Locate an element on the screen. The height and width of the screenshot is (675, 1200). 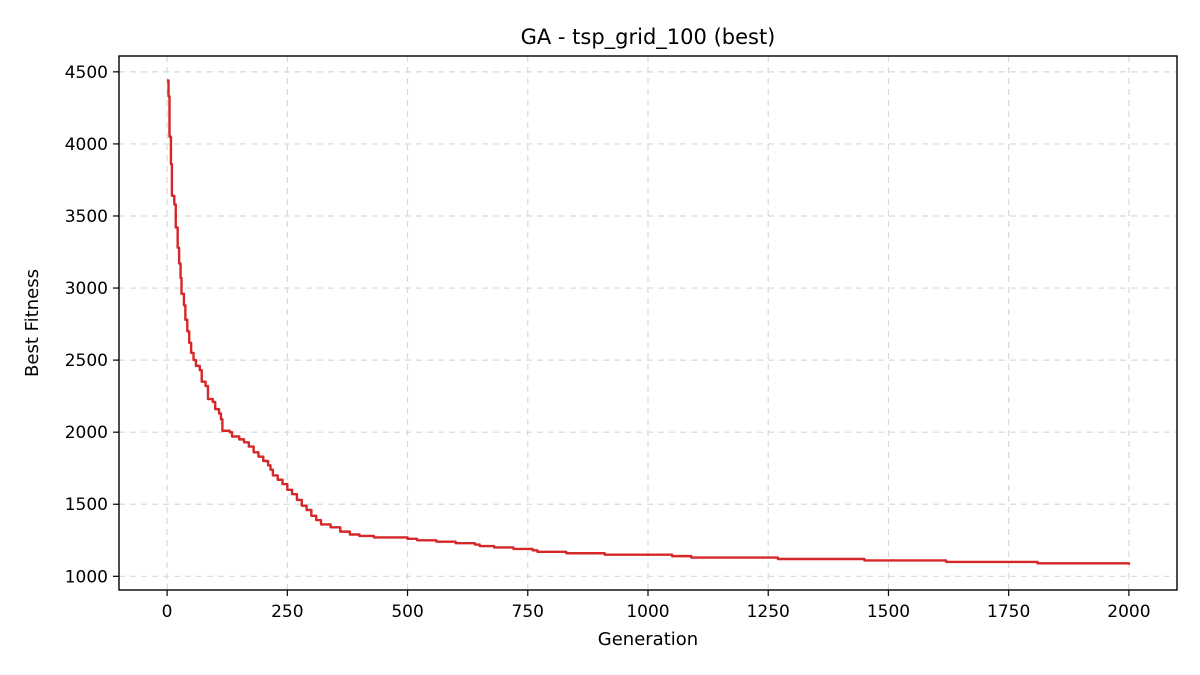
x-axis-ticks: 0 250 500 750 1000 1250 1500 1750 2000 is located at coordinates (656, 606).